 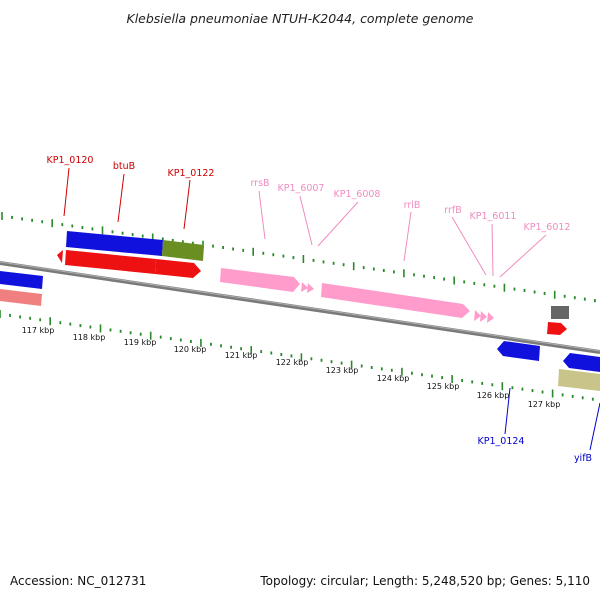 I want to click on gene-btub-arrow, so click(x=110, y=262).